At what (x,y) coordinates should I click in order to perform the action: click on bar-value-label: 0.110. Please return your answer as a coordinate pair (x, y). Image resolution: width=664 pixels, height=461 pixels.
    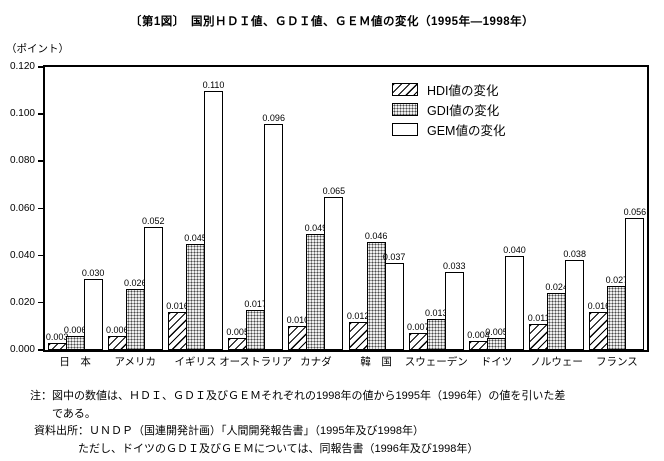
    Looking at the image, I should click on (213, 85).